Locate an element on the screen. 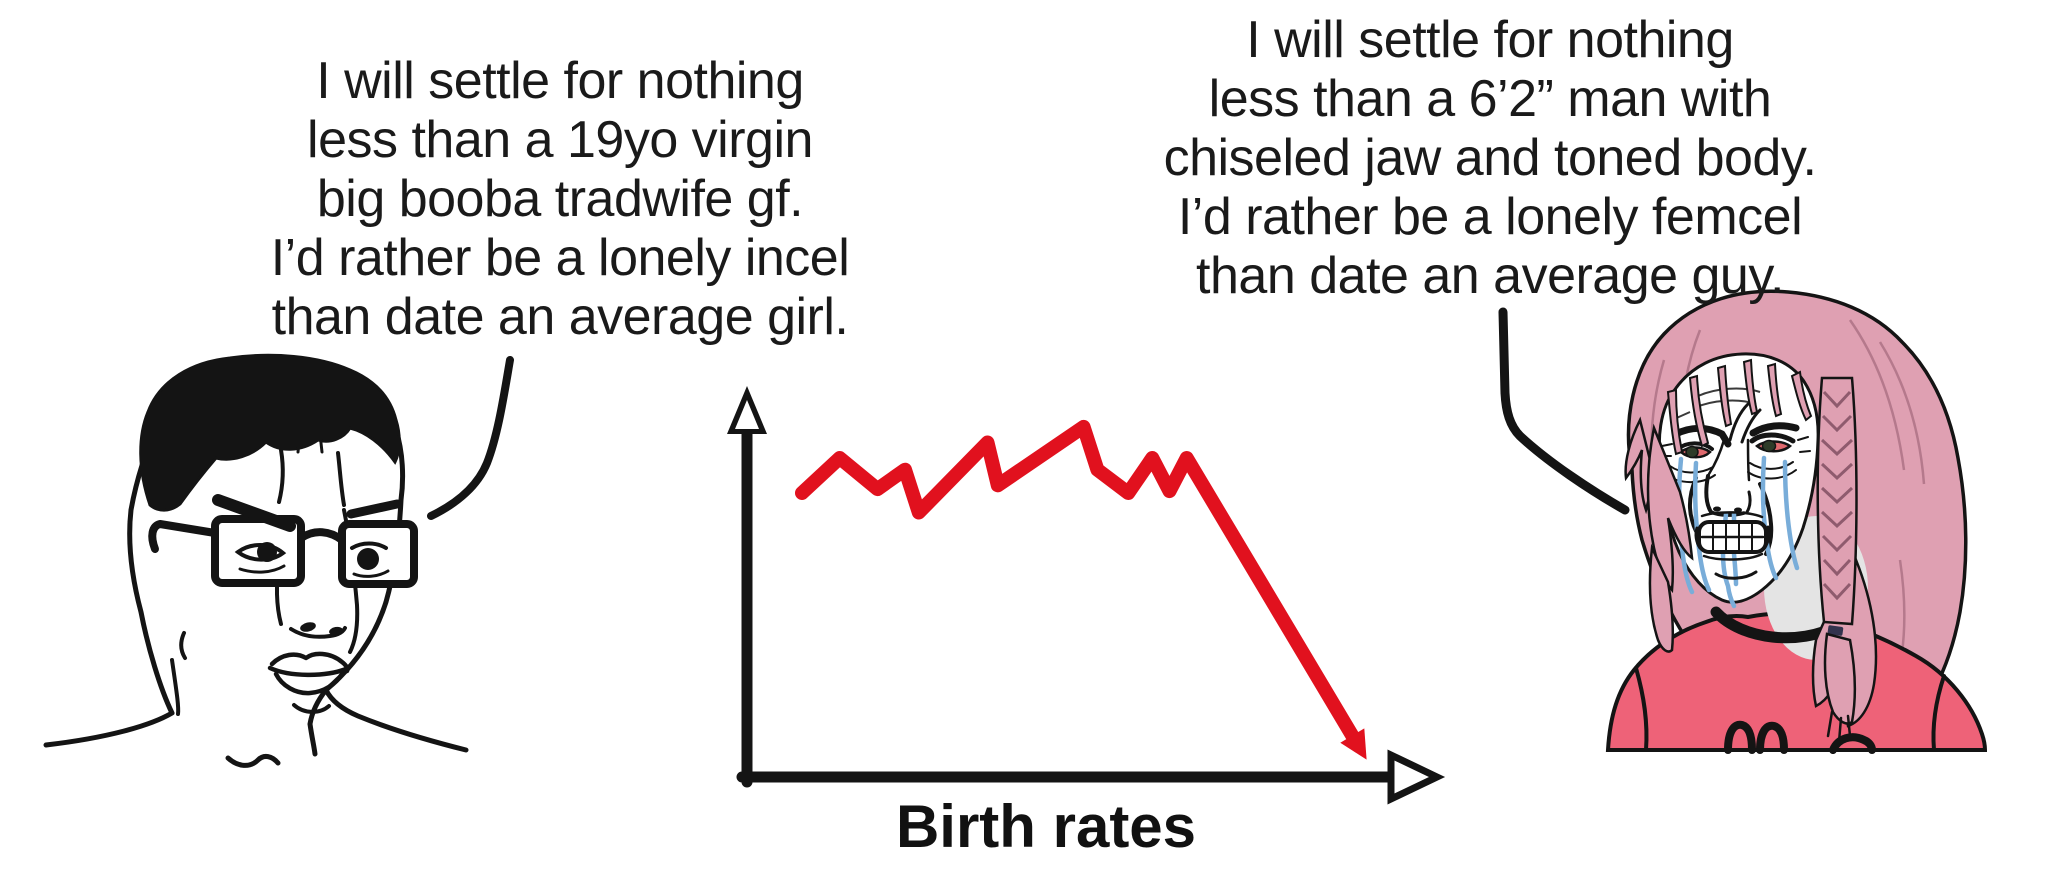 This screenshot has height=894, width=2064. right-character-illustration is located at coordinates (1796, 521).